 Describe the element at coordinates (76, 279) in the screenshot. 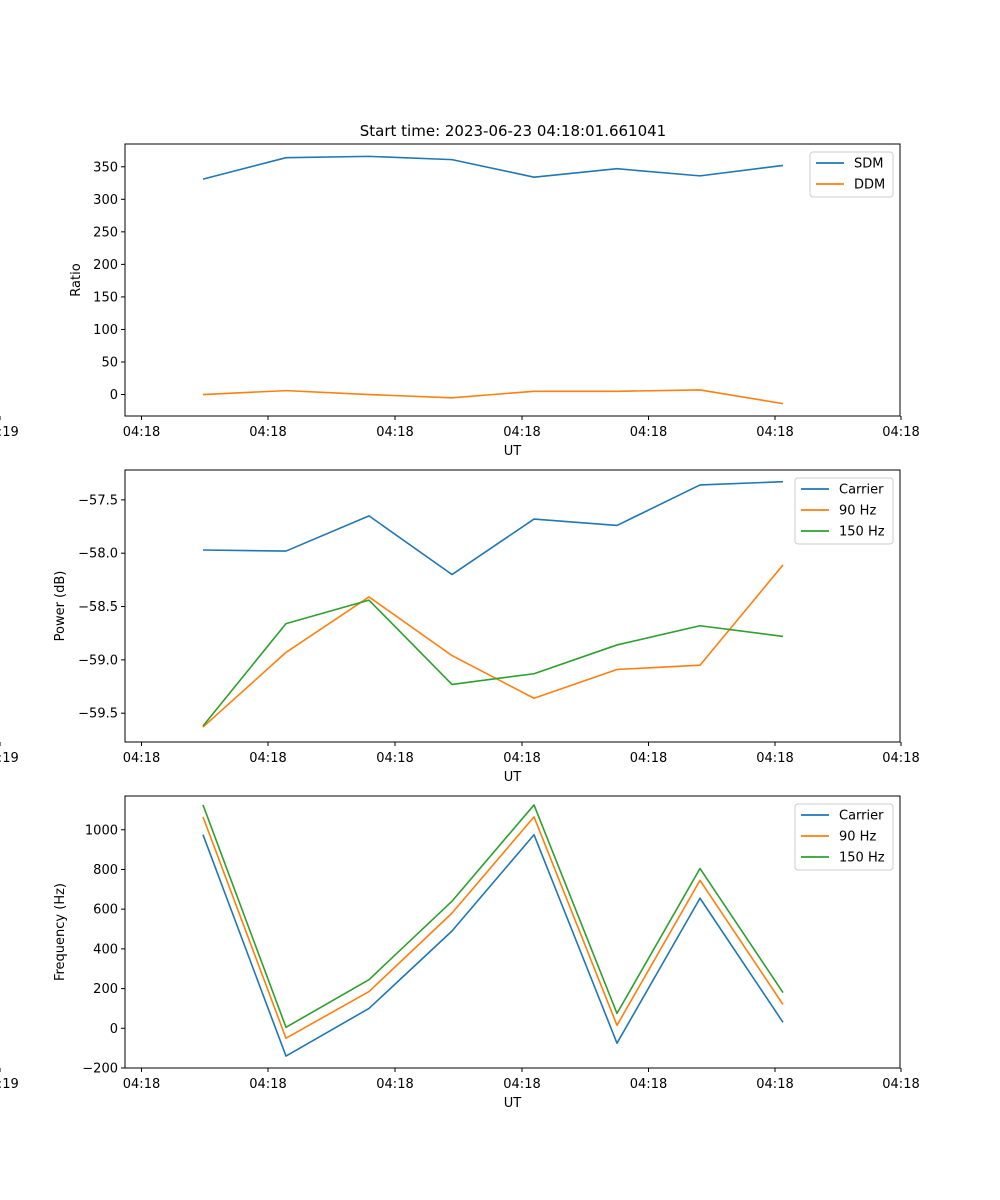

I see `y-axis-label: Ratio` at that location.